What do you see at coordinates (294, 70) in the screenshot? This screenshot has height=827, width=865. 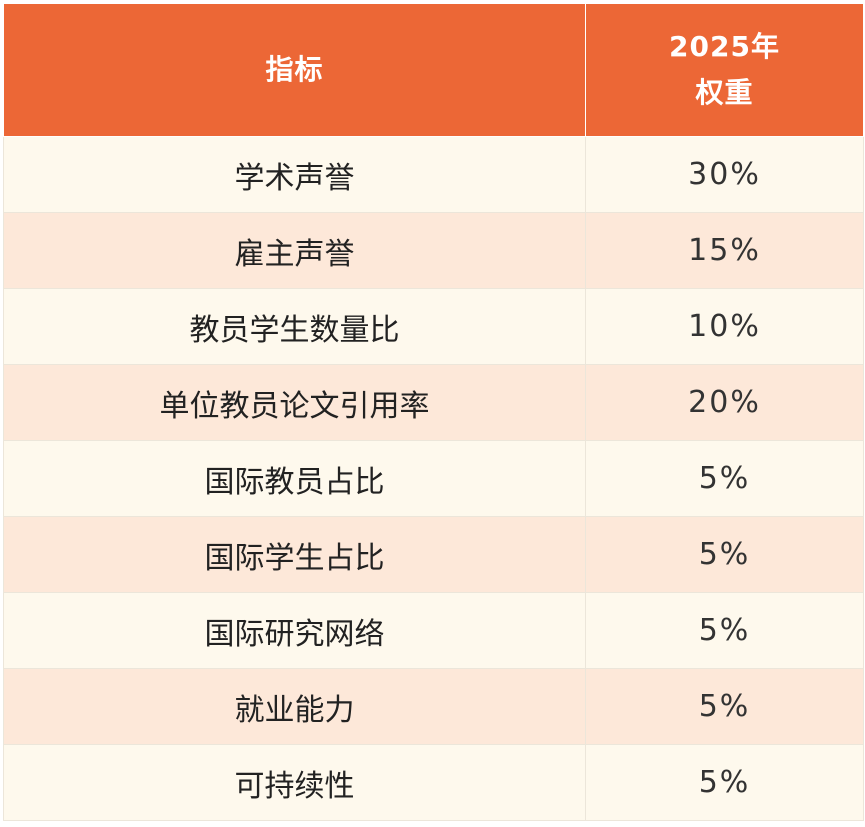 I see `header-indicator: 指标` at bounding box center [294, 70].